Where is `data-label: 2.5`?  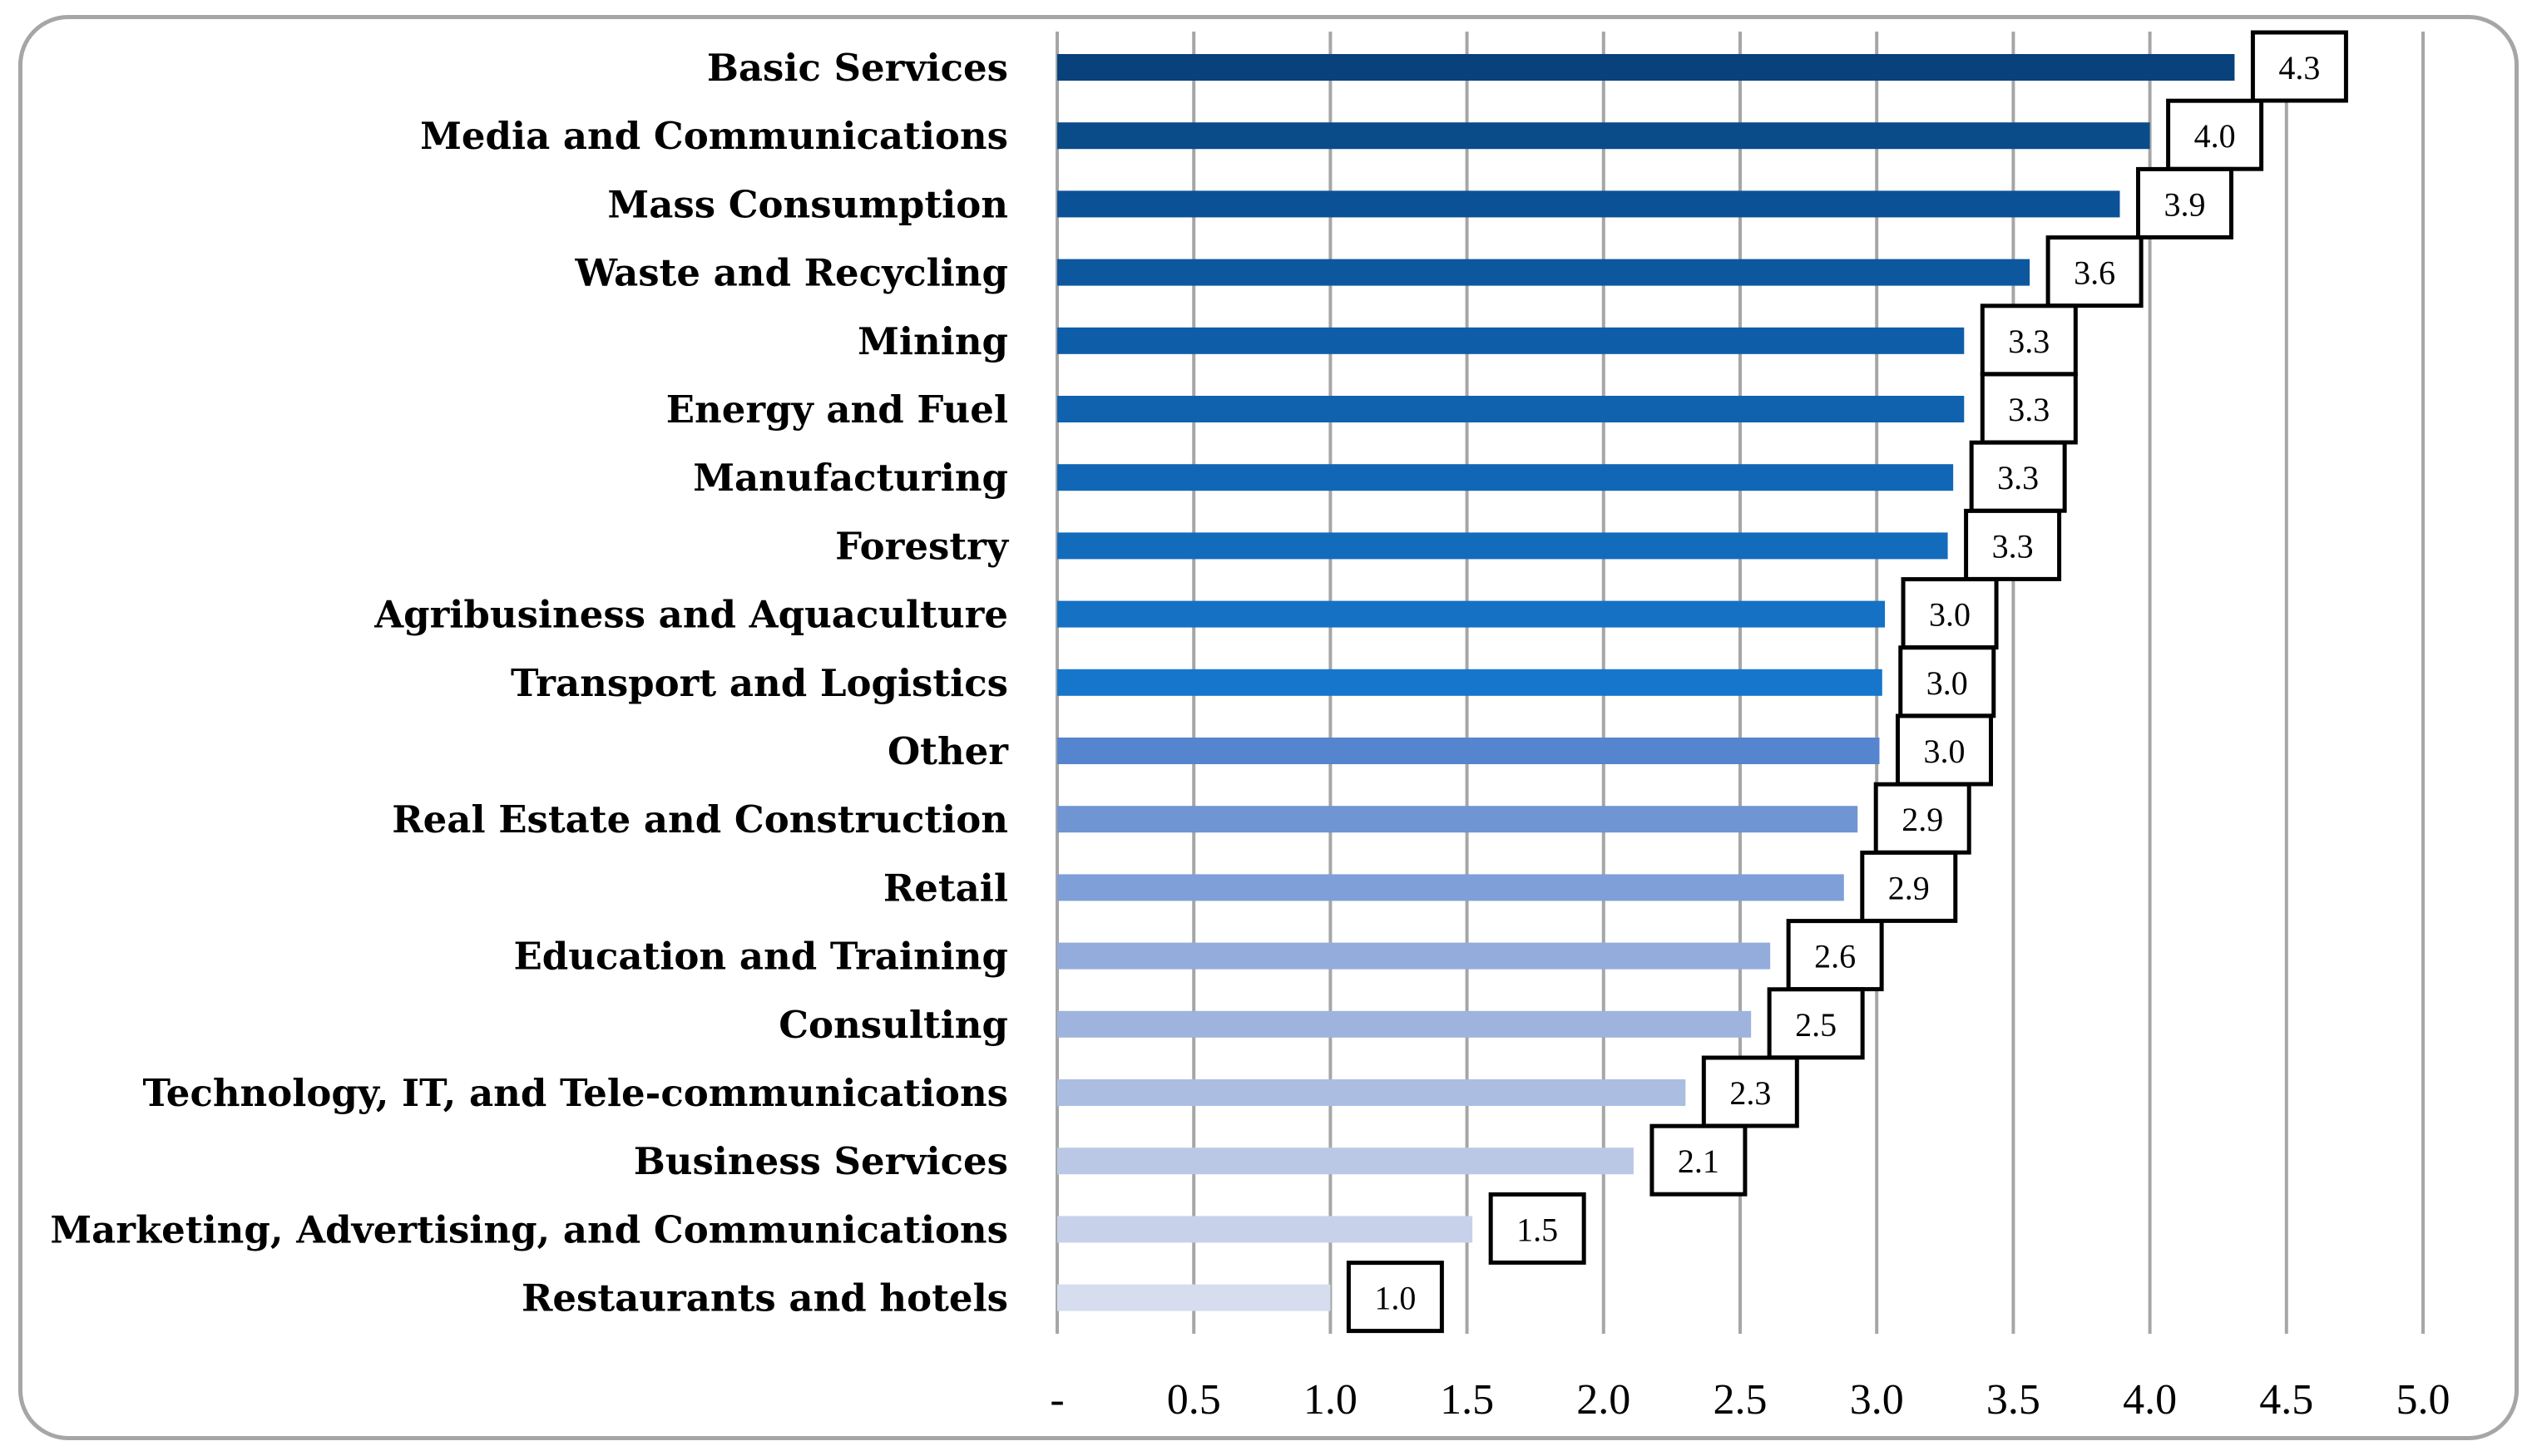
data-label: 2.5 is located at coordinates (1816, 1025).